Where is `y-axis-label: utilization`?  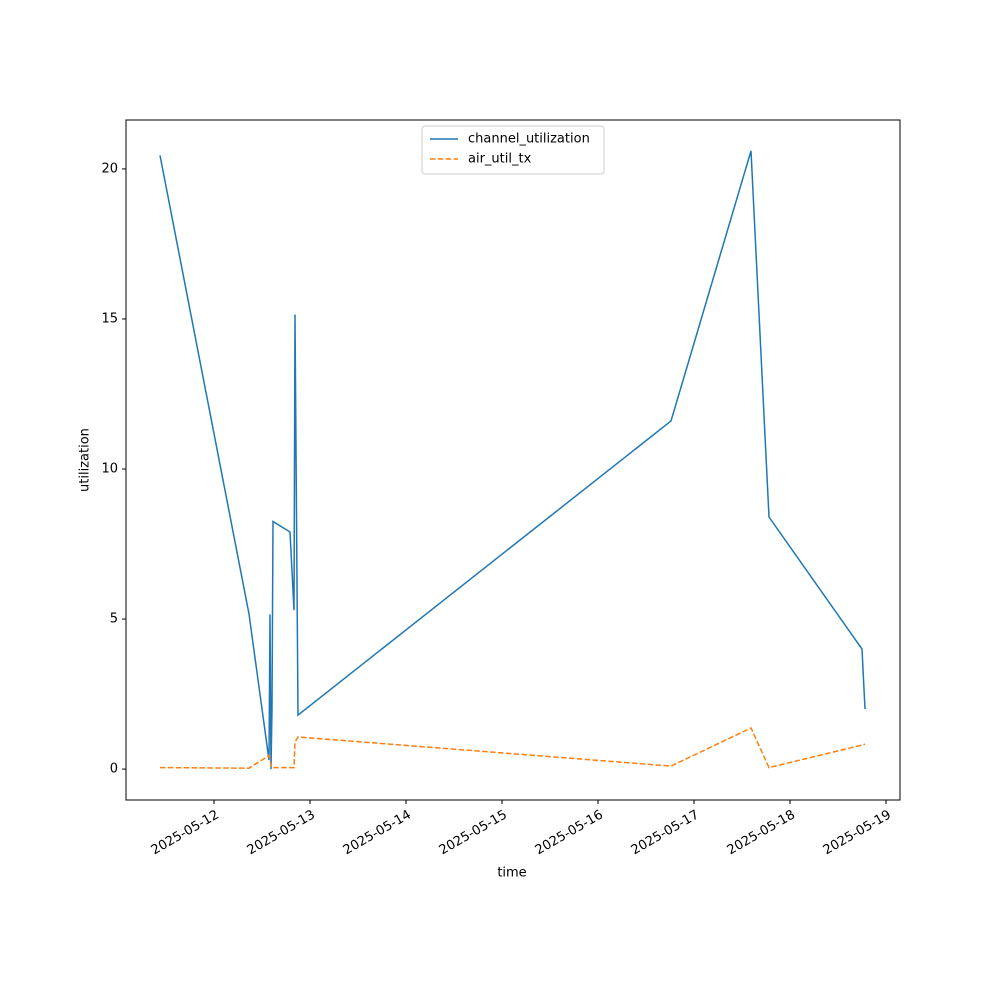
y-axis-label: utilization is located at coordinates (85, 460).